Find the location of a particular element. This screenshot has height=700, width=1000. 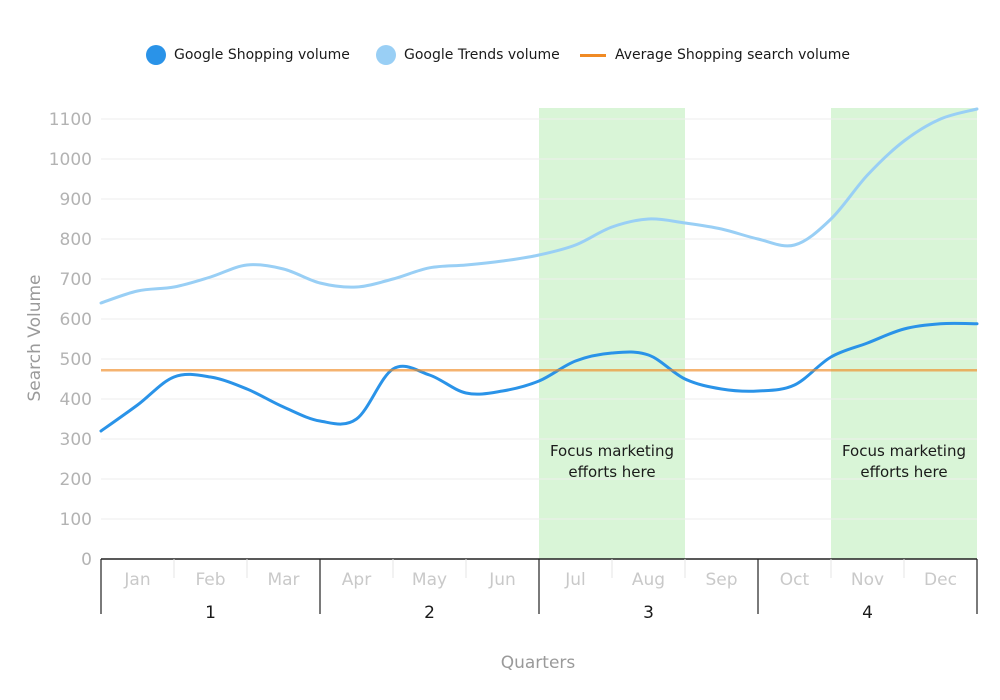

legend-swatch-trends is located at coordinates (386, 55).